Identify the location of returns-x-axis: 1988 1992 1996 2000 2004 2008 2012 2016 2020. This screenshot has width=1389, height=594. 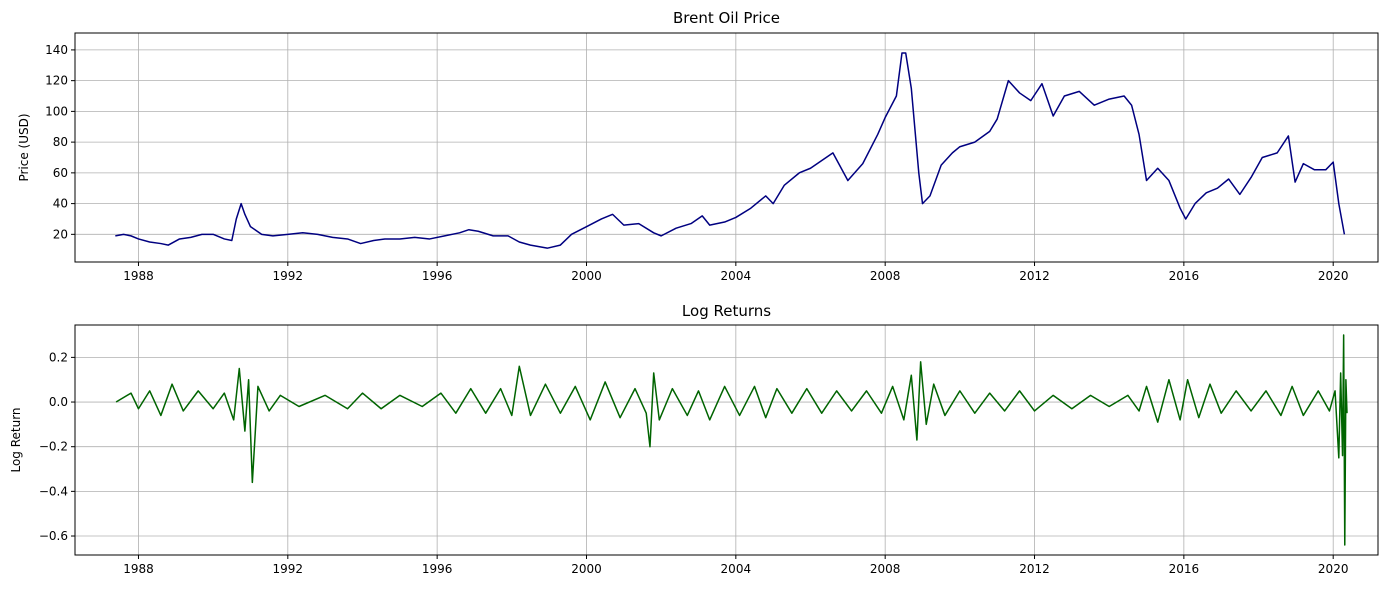
(735, 565).